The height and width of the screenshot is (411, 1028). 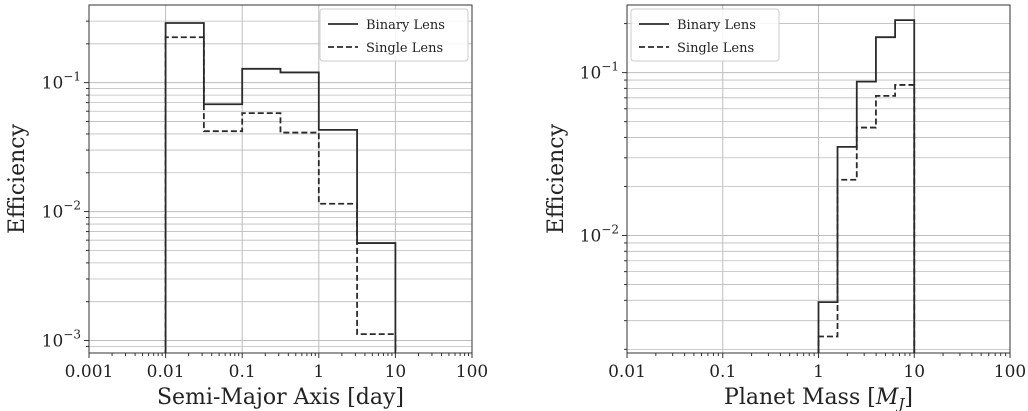 I want to click on series-single-lens, so click(x=866, y=218).